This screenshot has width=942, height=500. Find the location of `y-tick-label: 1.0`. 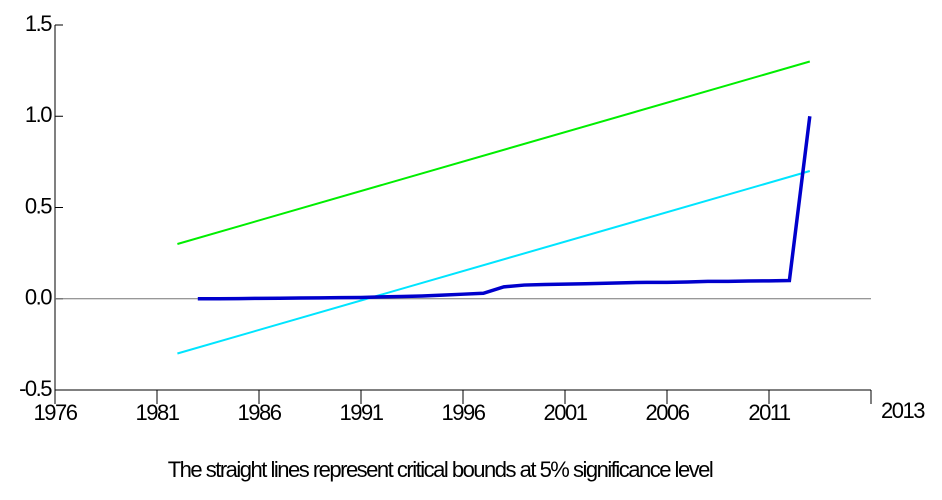

y-tick-label: 1.0 is located at coordinates (38, 114).